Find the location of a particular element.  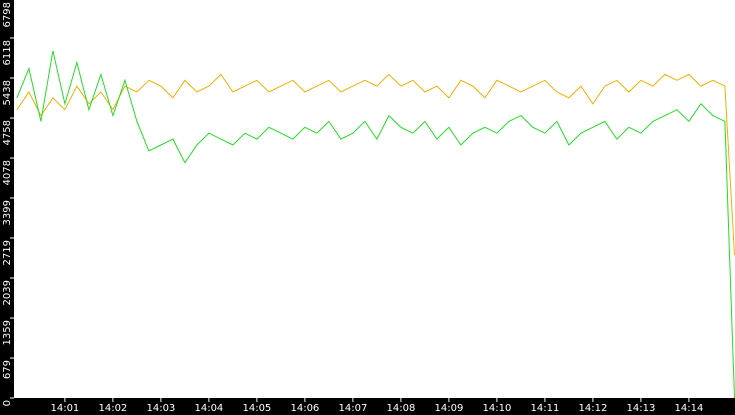

y-tick-label: 2719 is located at coordinates (7, 252).